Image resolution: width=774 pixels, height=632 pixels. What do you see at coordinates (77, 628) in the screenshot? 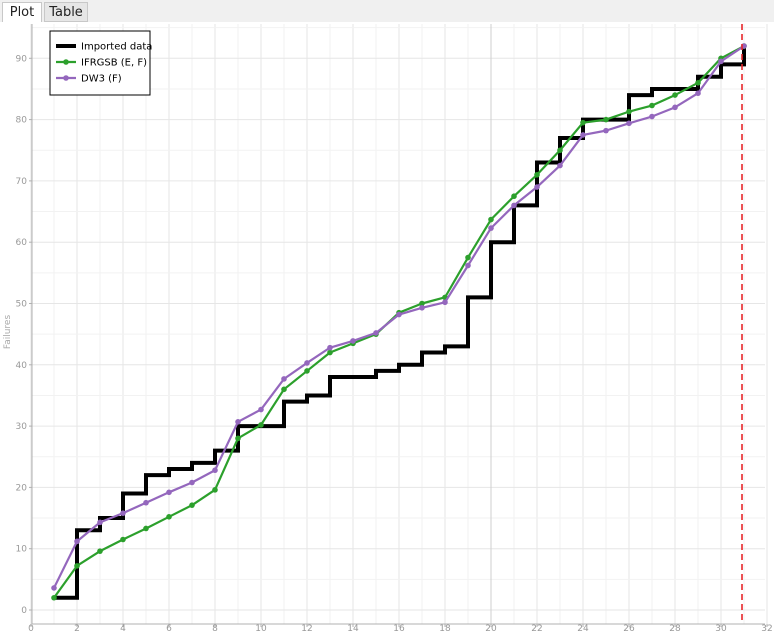
I see `x-tick-label: 2` at bounding box center [77, 628].